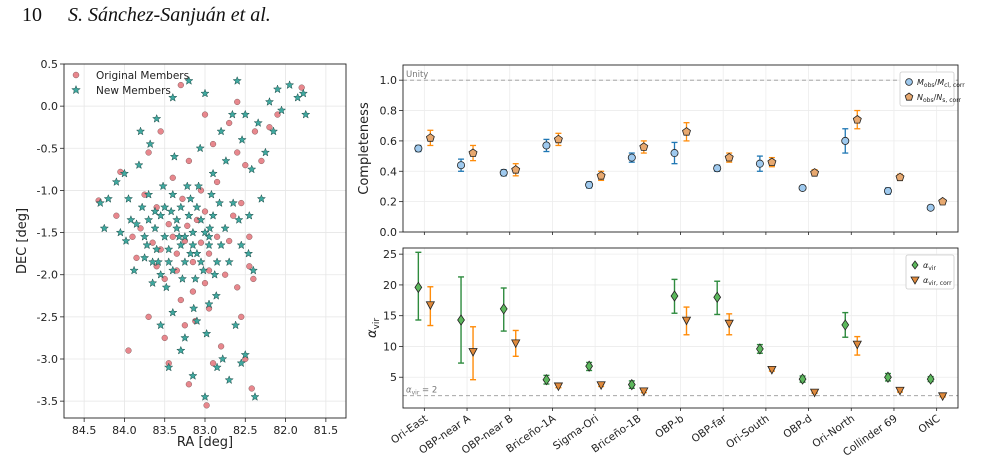  Describe the element at coordinates (915, 280) in the screenshot. I see `legend-alpha-corr-marker` at that location.